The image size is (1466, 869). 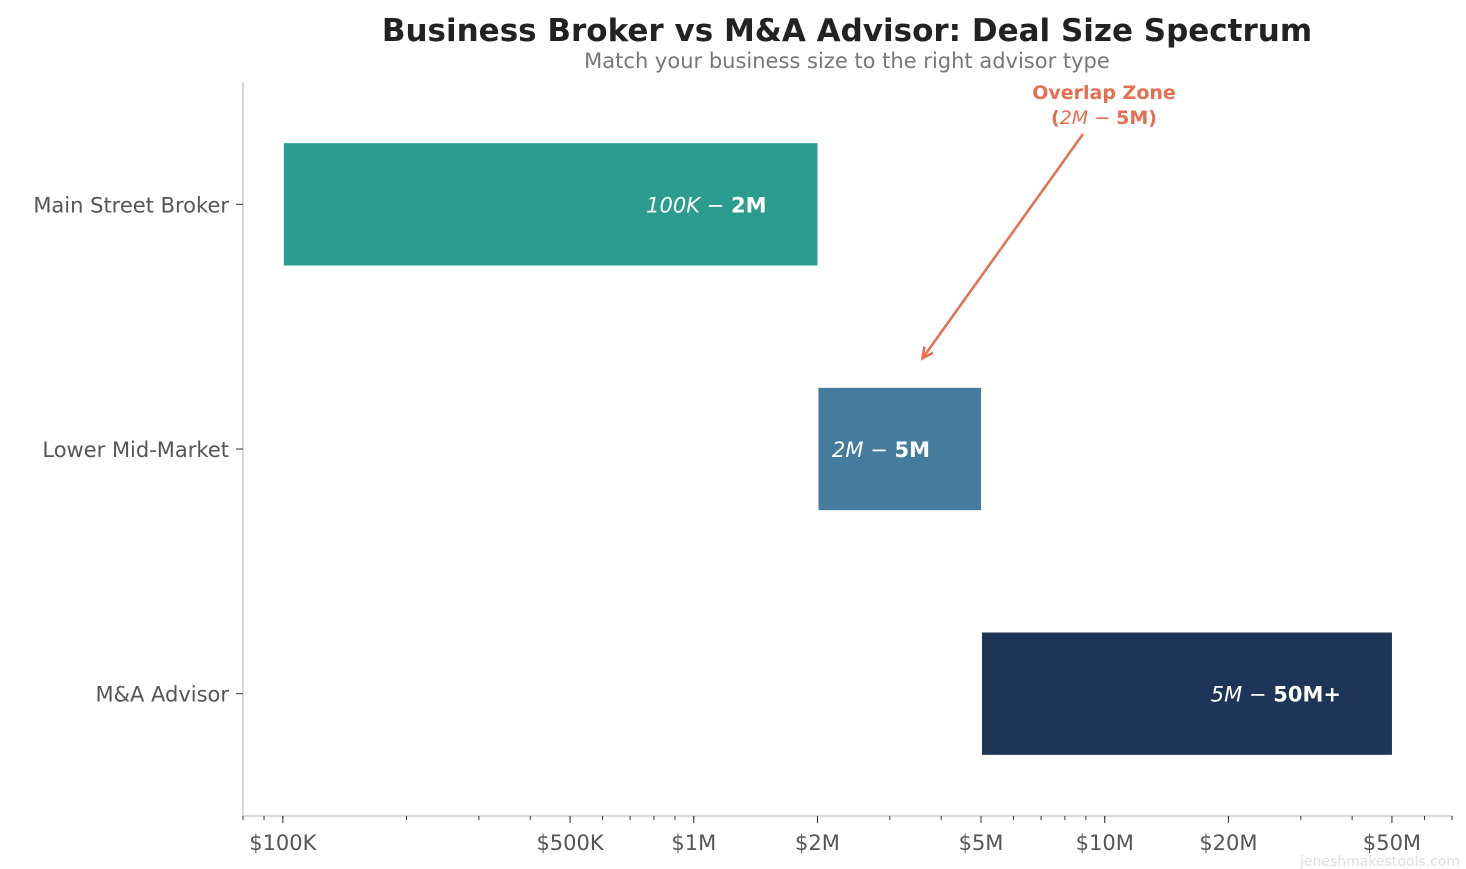 I want to click on annotation-title: Overlap Zone, so click(x=1104, y=93).